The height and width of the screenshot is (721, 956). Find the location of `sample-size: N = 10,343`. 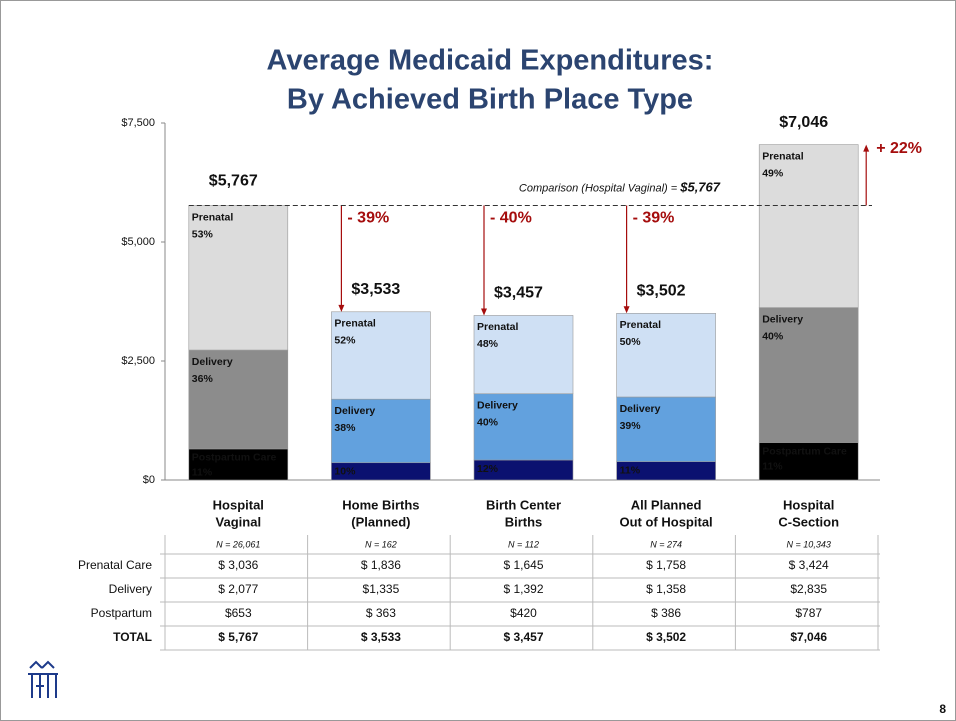

sample-size: N = 10,343 is located at coordinates (809, 544).